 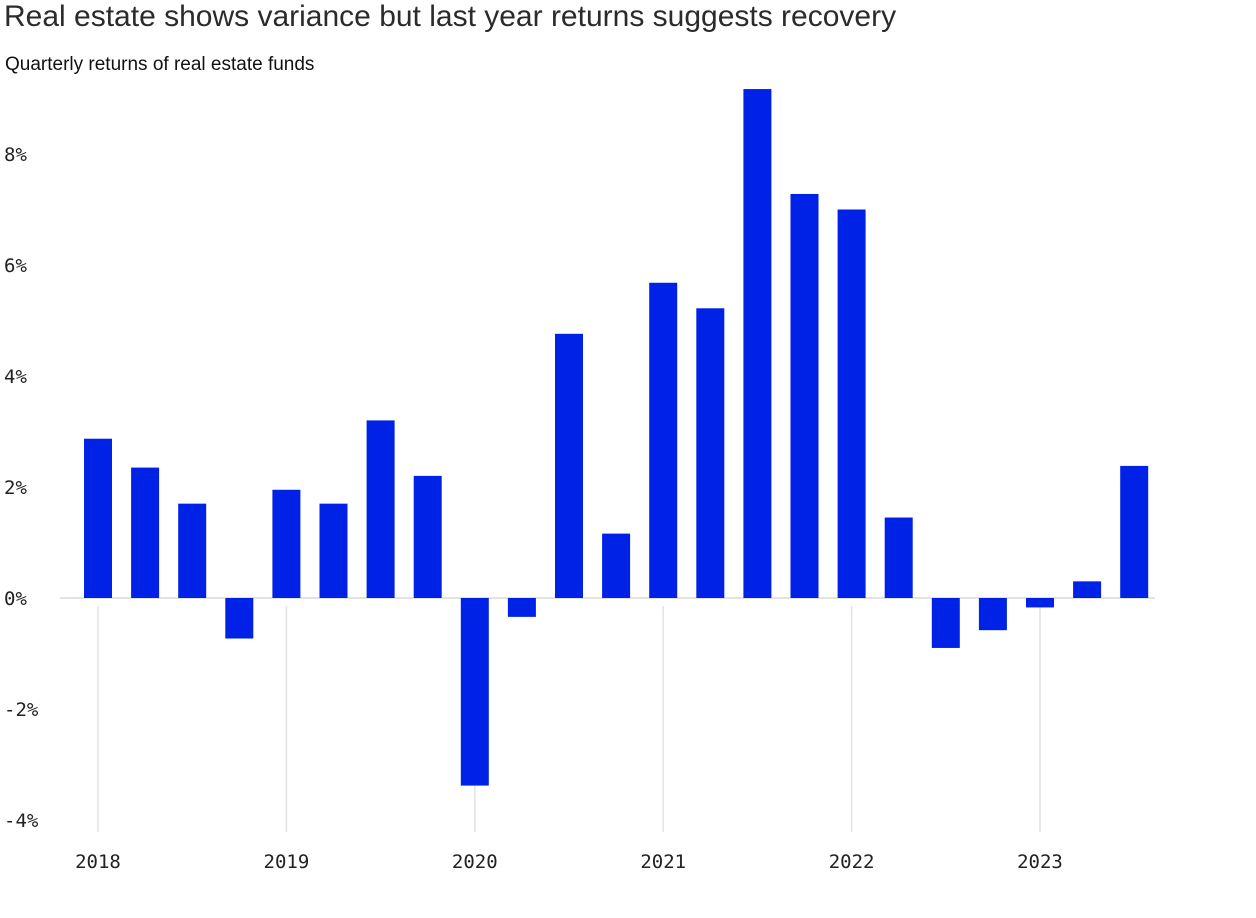 I want to click on bar-2020Q2, so click(x=521, y=607).